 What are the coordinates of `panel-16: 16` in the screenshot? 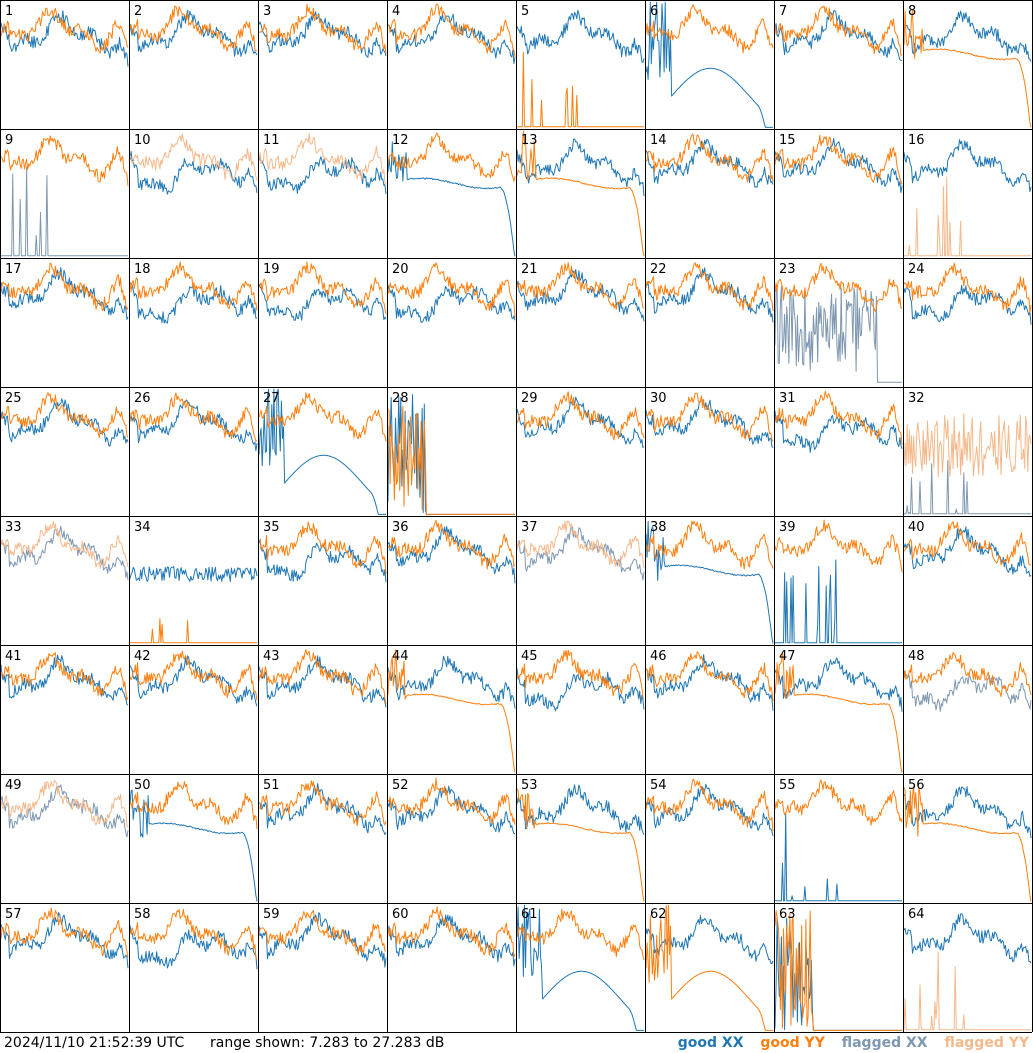 It's located at (967, 195).